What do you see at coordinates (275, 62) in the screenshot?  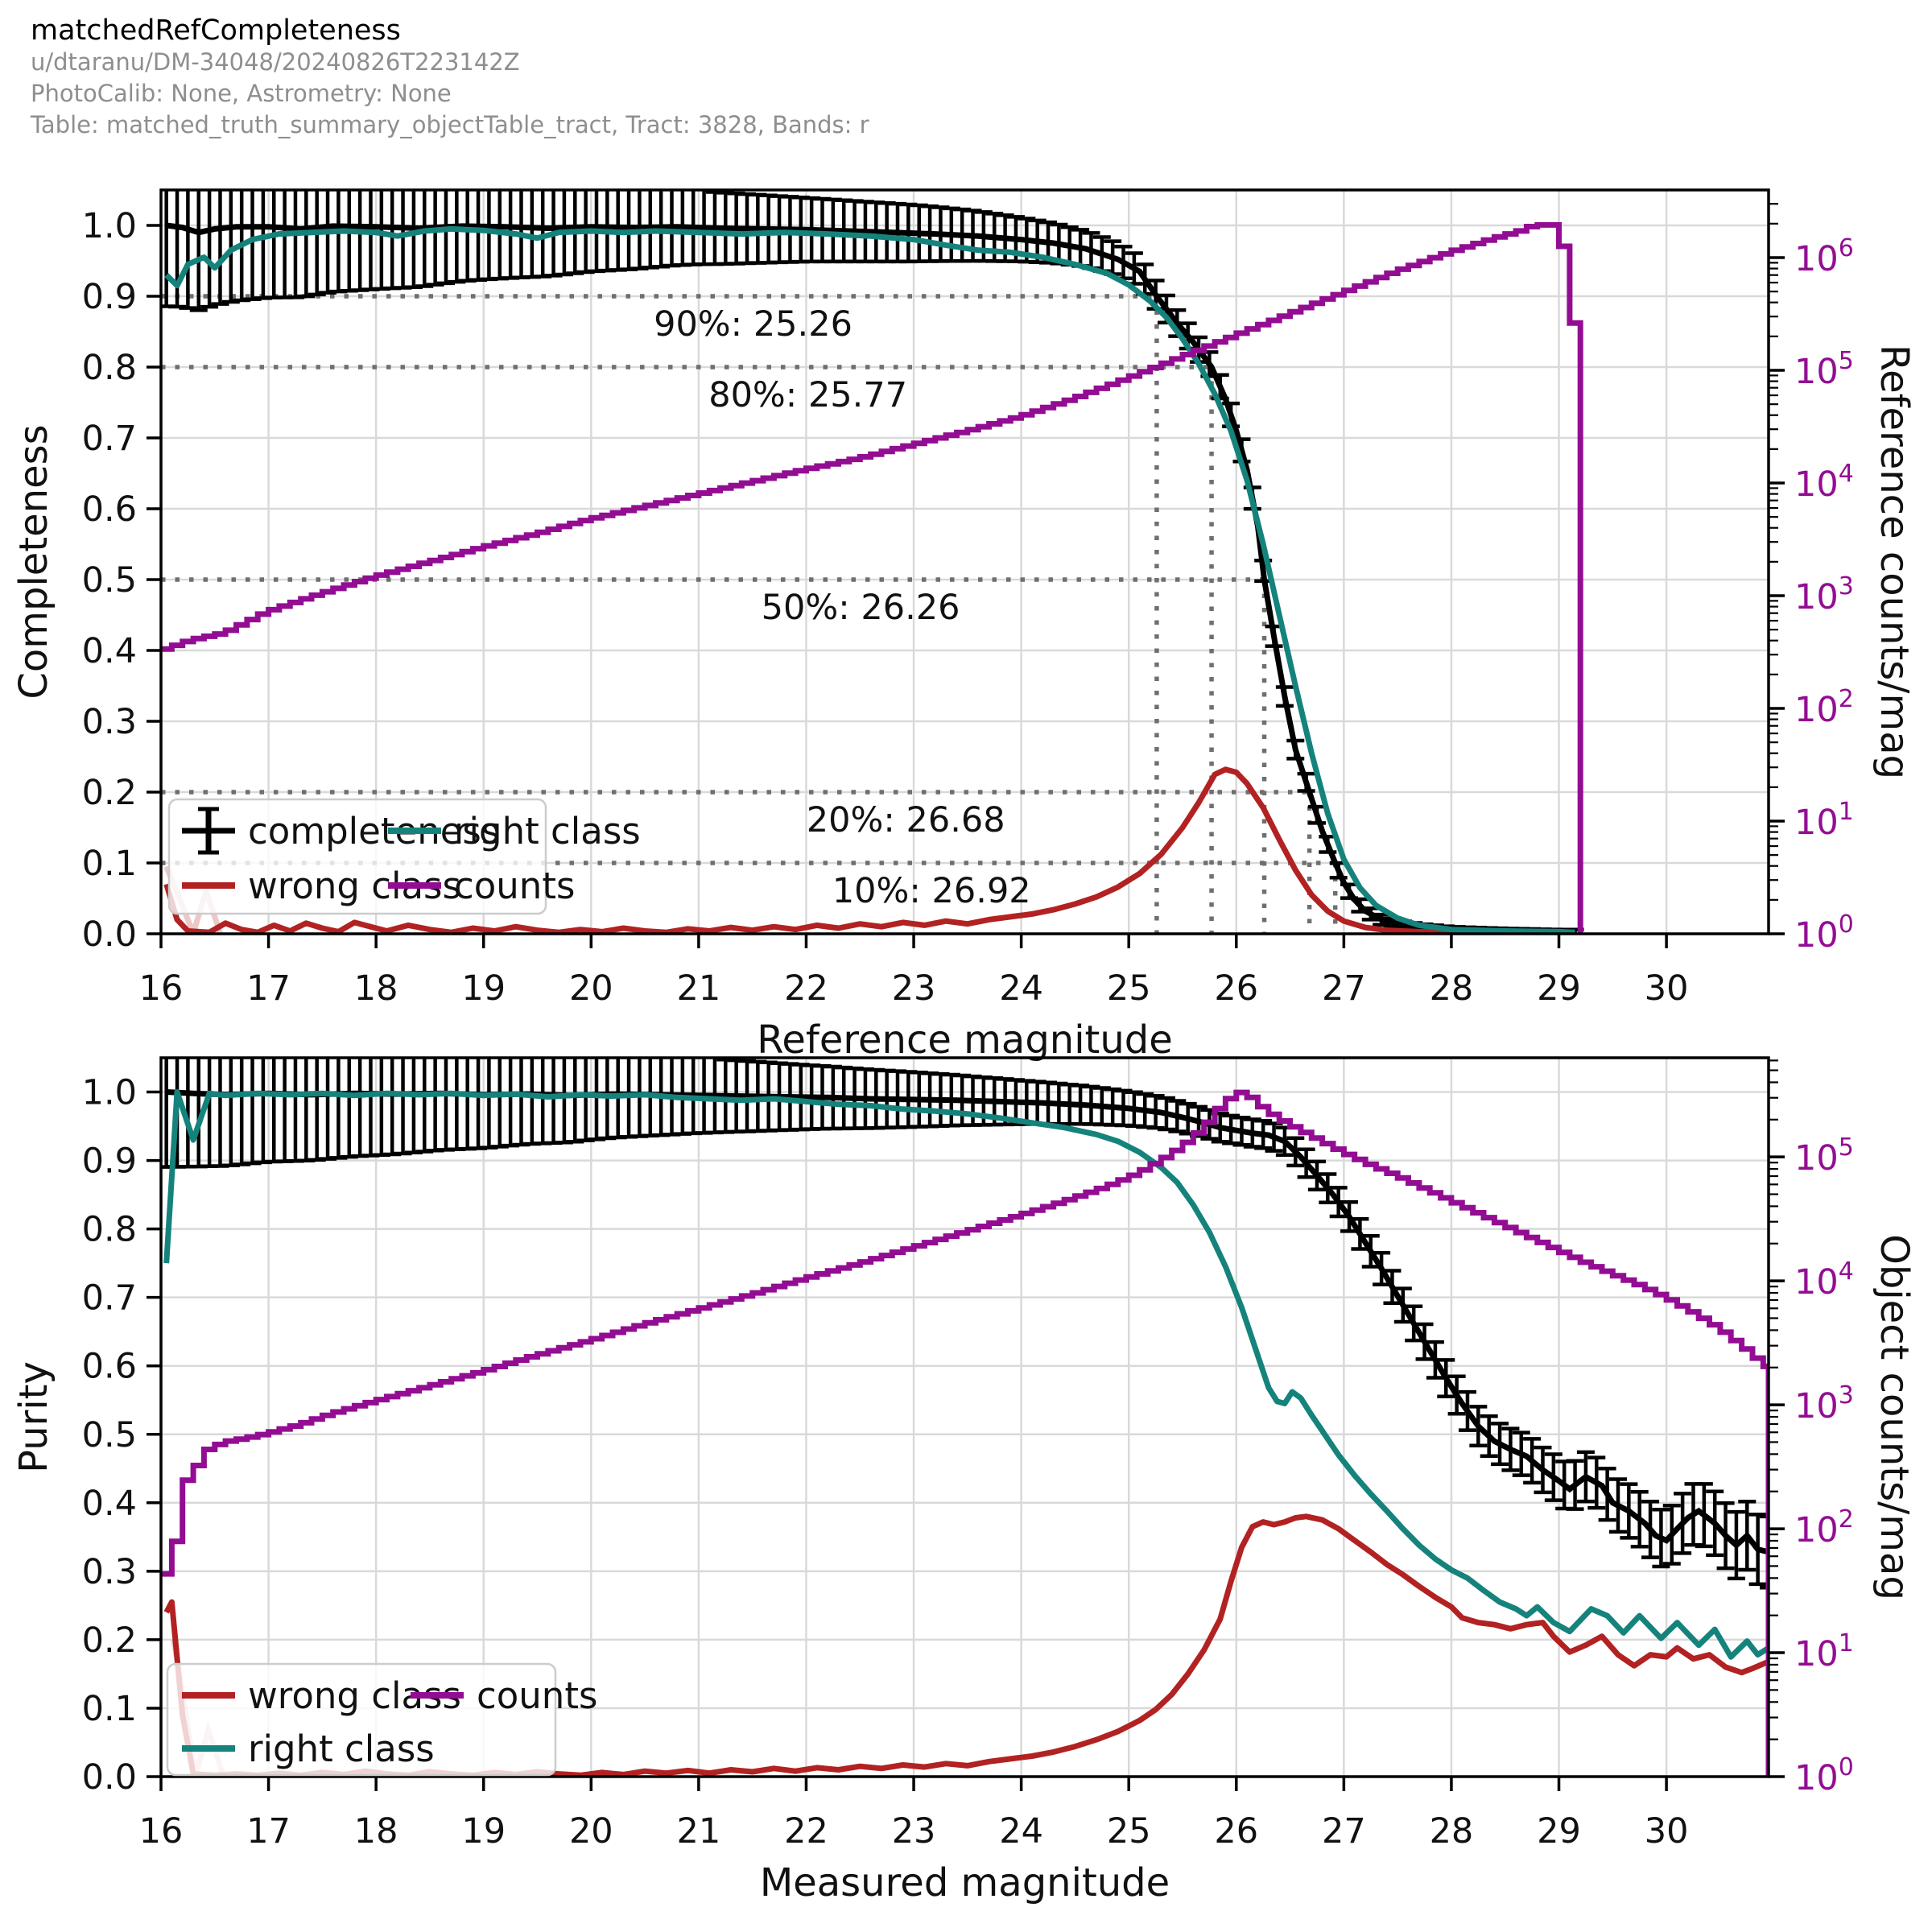 I see `run-collection: u/dtaranu/DM-34048/20240826T223142Z` at bounding box center [275, 62].